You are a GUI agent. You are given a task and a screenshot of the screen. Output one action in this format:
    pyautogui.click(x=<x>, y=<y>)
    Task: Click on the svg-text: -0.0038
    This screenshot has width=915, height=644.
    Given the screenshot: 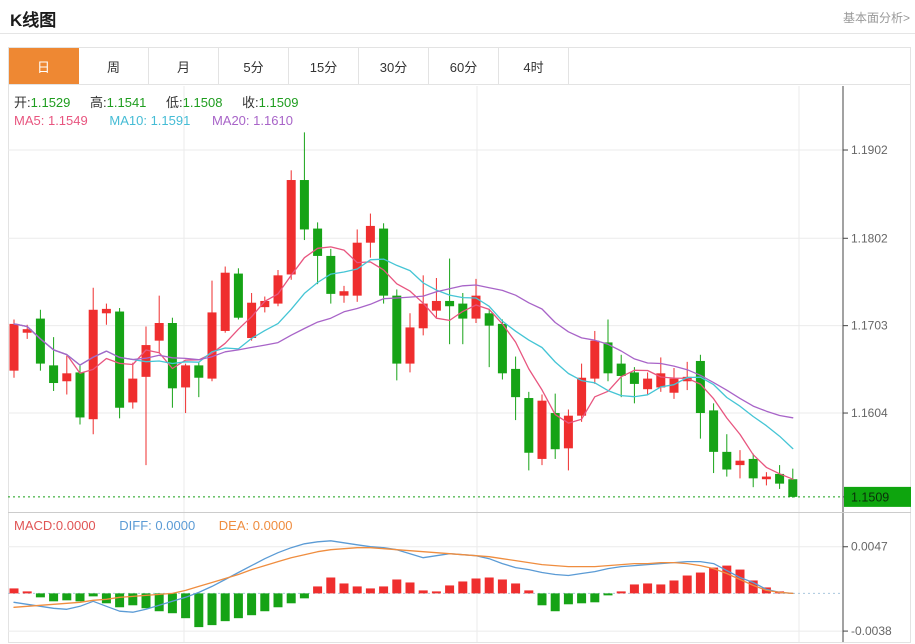 What is the action you would take?
    pyautogui.click(x=871, y=631)
    